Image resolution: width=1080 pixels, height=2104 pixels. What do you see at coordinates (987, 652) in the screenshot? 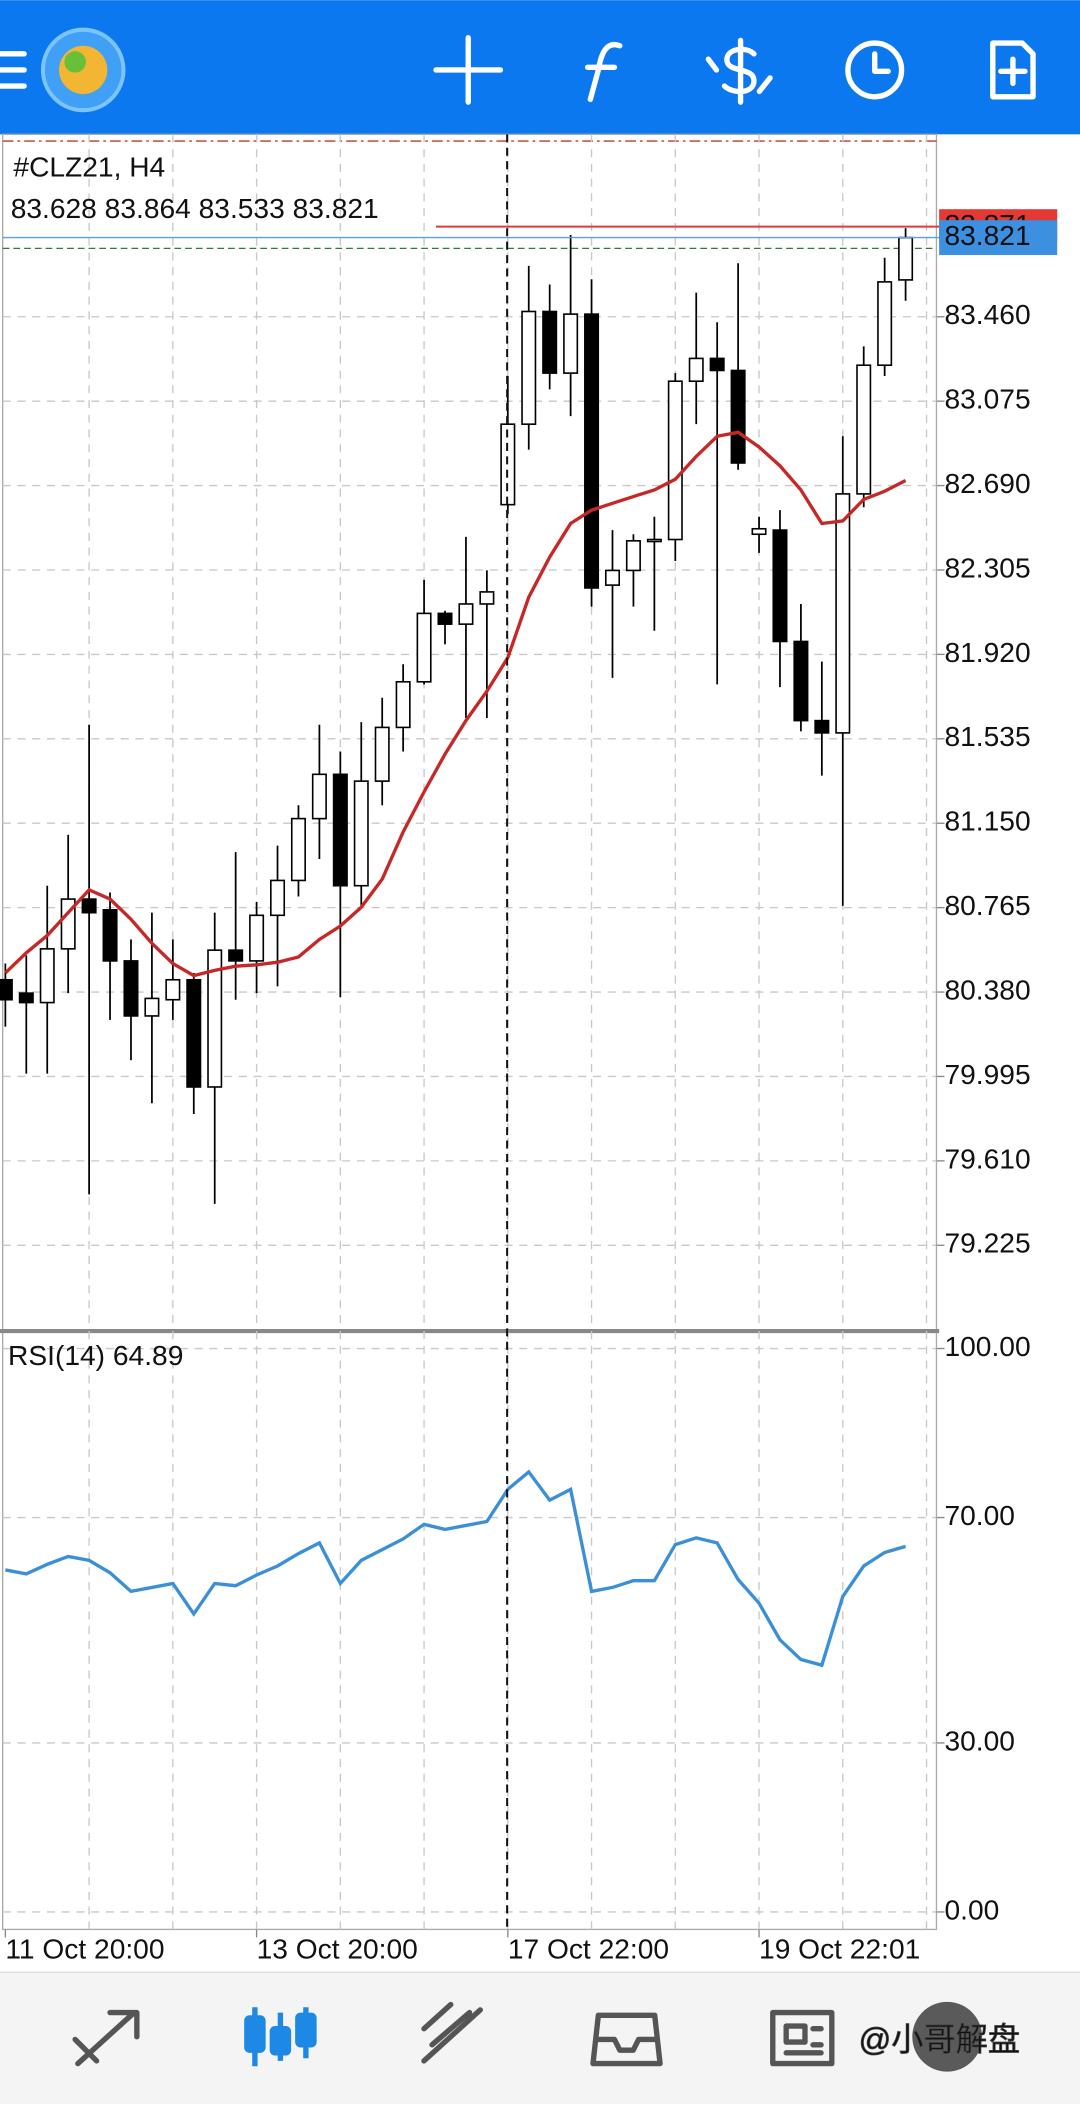
I see `y-tick-label: 81.920` at bounding box center [987, 652].